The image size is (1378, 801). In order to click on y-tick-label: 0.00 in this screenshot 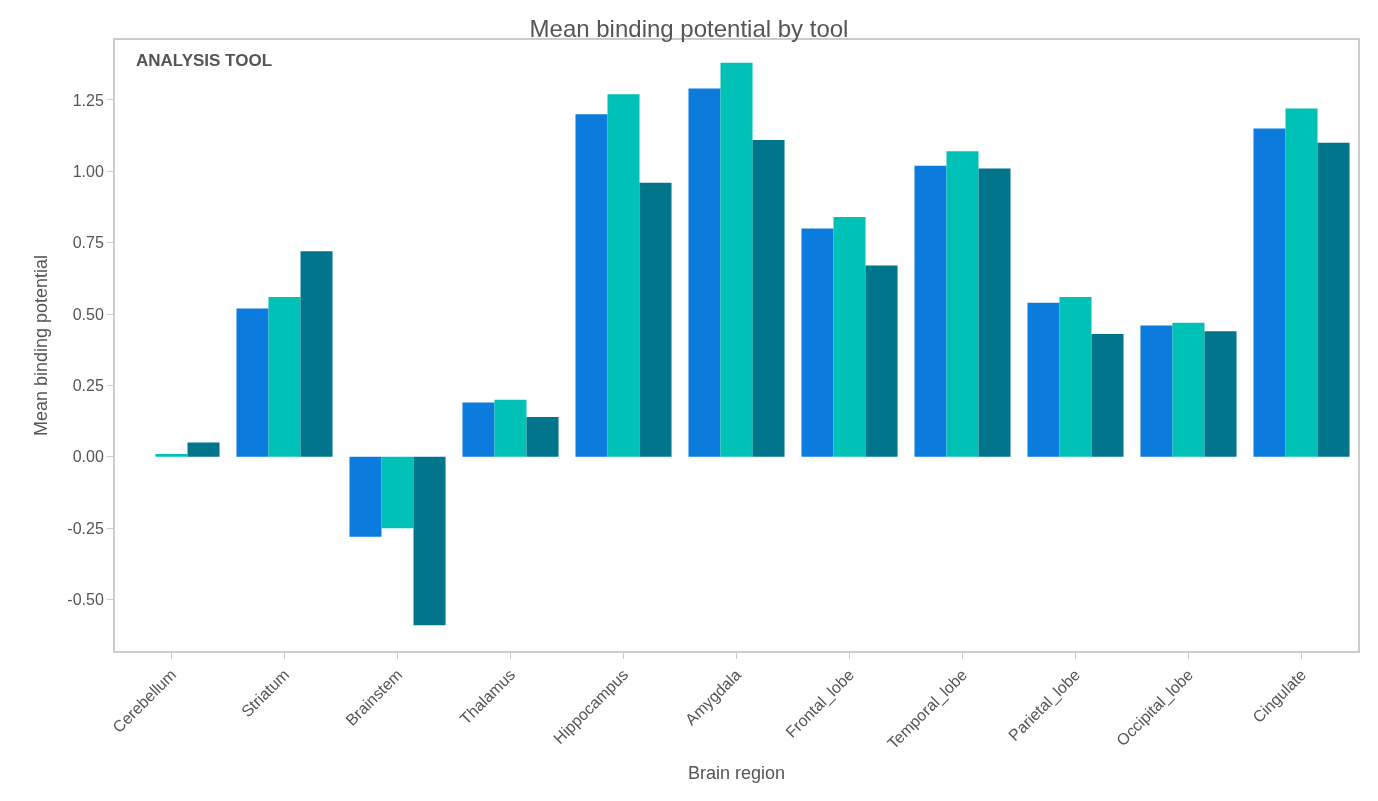, I will do `click(88, 457)`.